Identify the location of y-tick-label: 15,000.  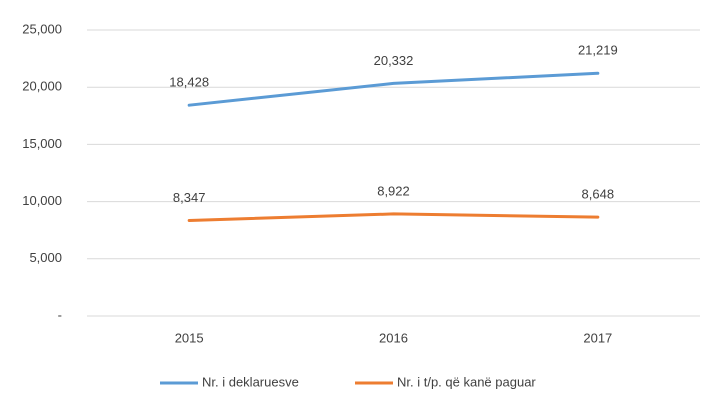
(42, 143).